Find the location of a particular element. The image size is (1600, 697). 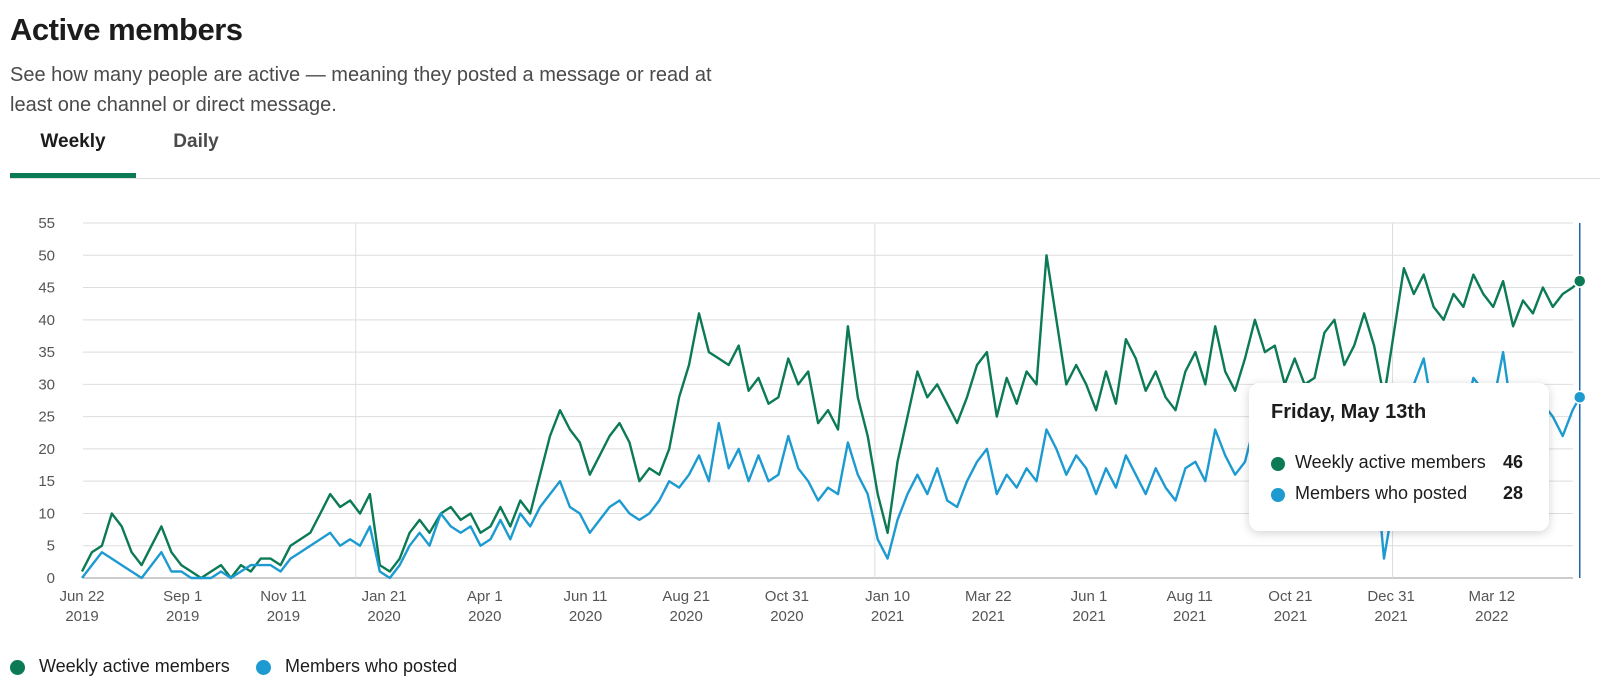

x-tick-year: 2022 is located at coordinates (1491, 616).